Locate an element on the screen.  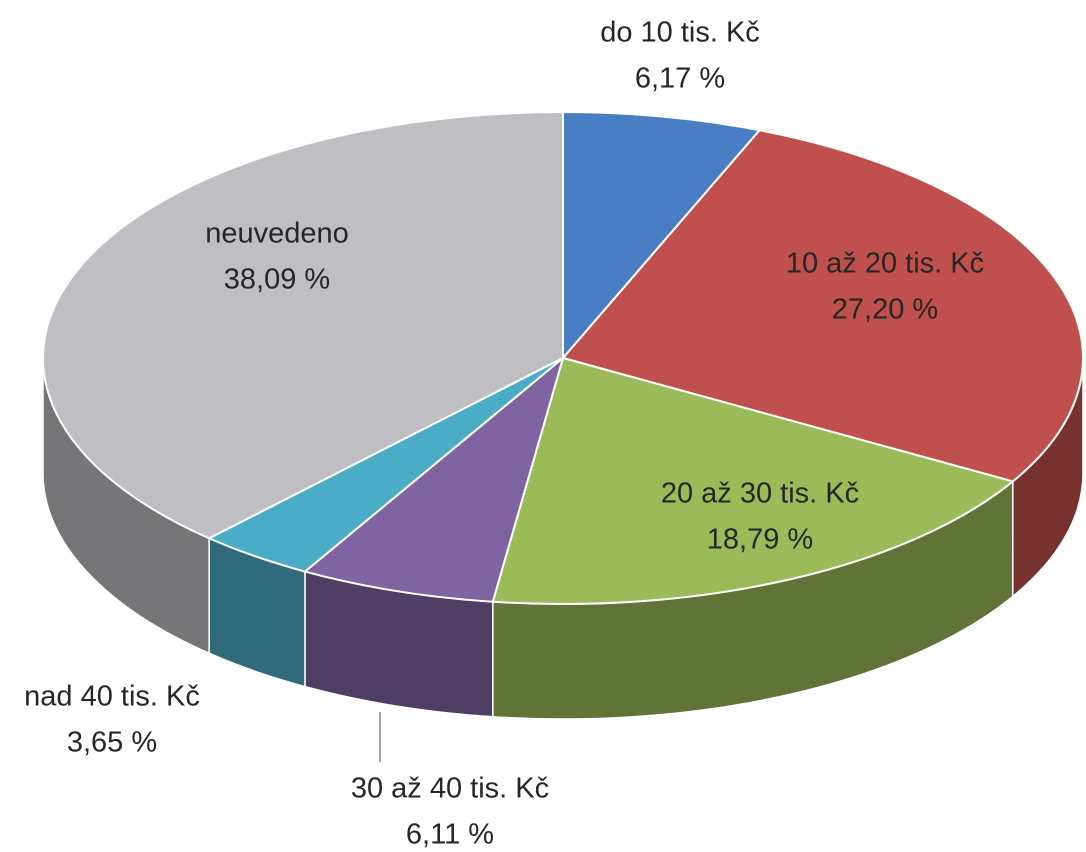
slice-value-label: 27,20 % is located at coordinates (885, 310).